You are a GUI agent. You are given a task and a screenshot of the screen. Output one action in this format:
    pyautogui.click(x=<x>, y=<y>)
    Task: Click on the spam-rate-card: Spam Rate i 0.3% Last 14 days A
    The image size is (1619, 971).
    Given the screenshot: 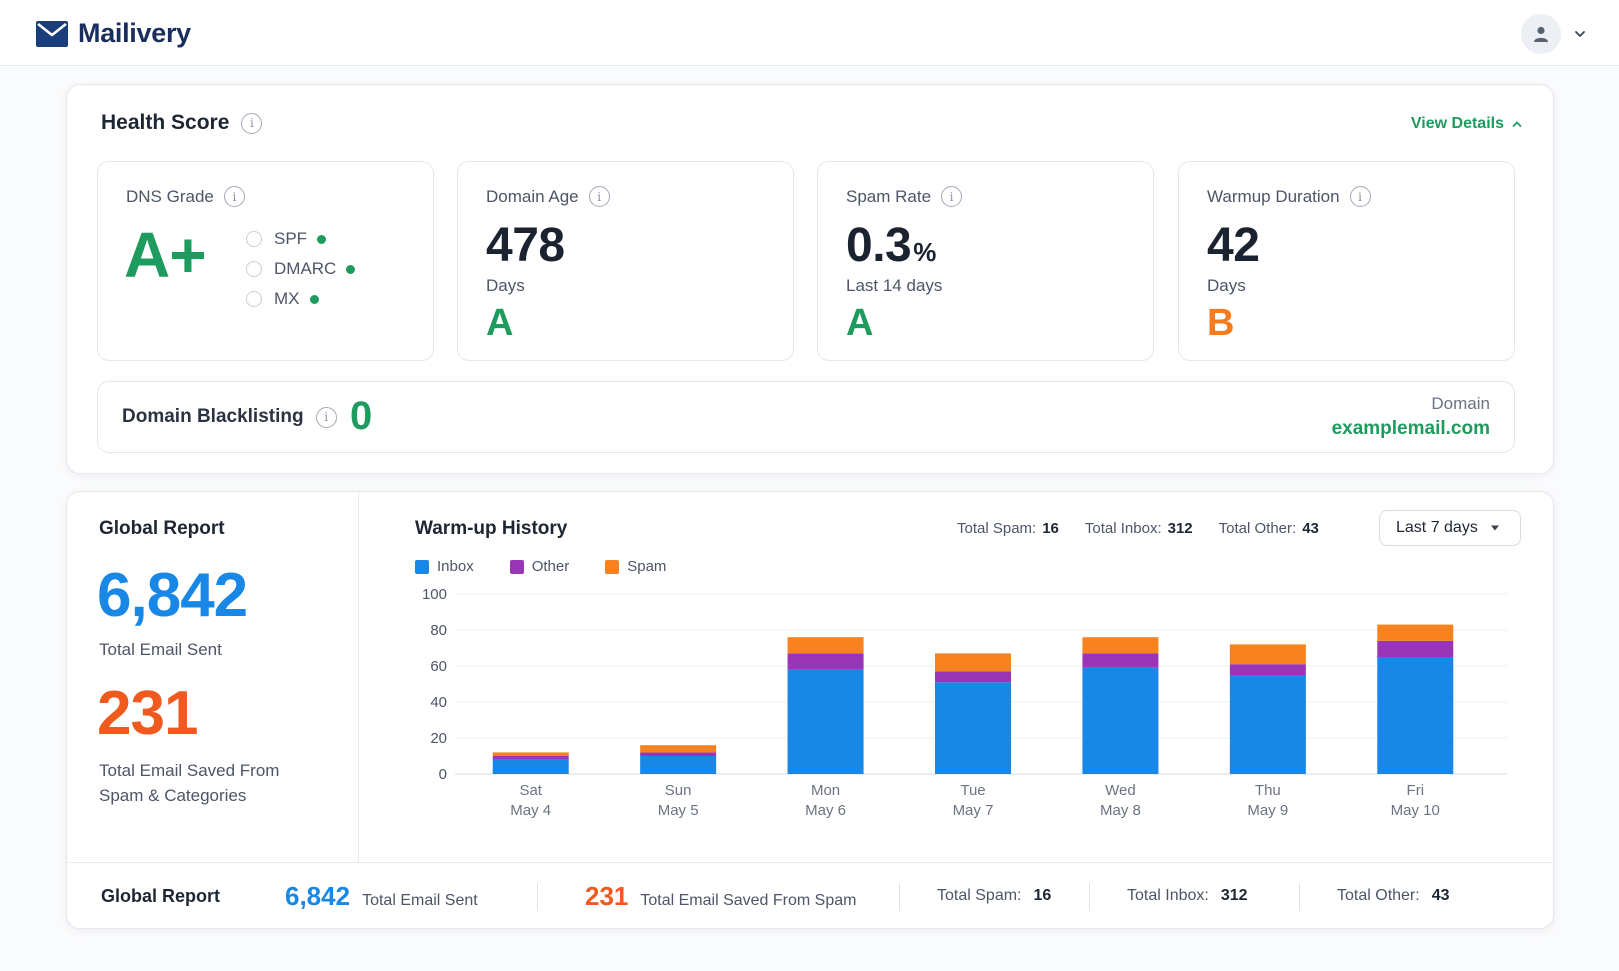 What is the action you would take?
    pyautogui.click(x=985, y=261)
    